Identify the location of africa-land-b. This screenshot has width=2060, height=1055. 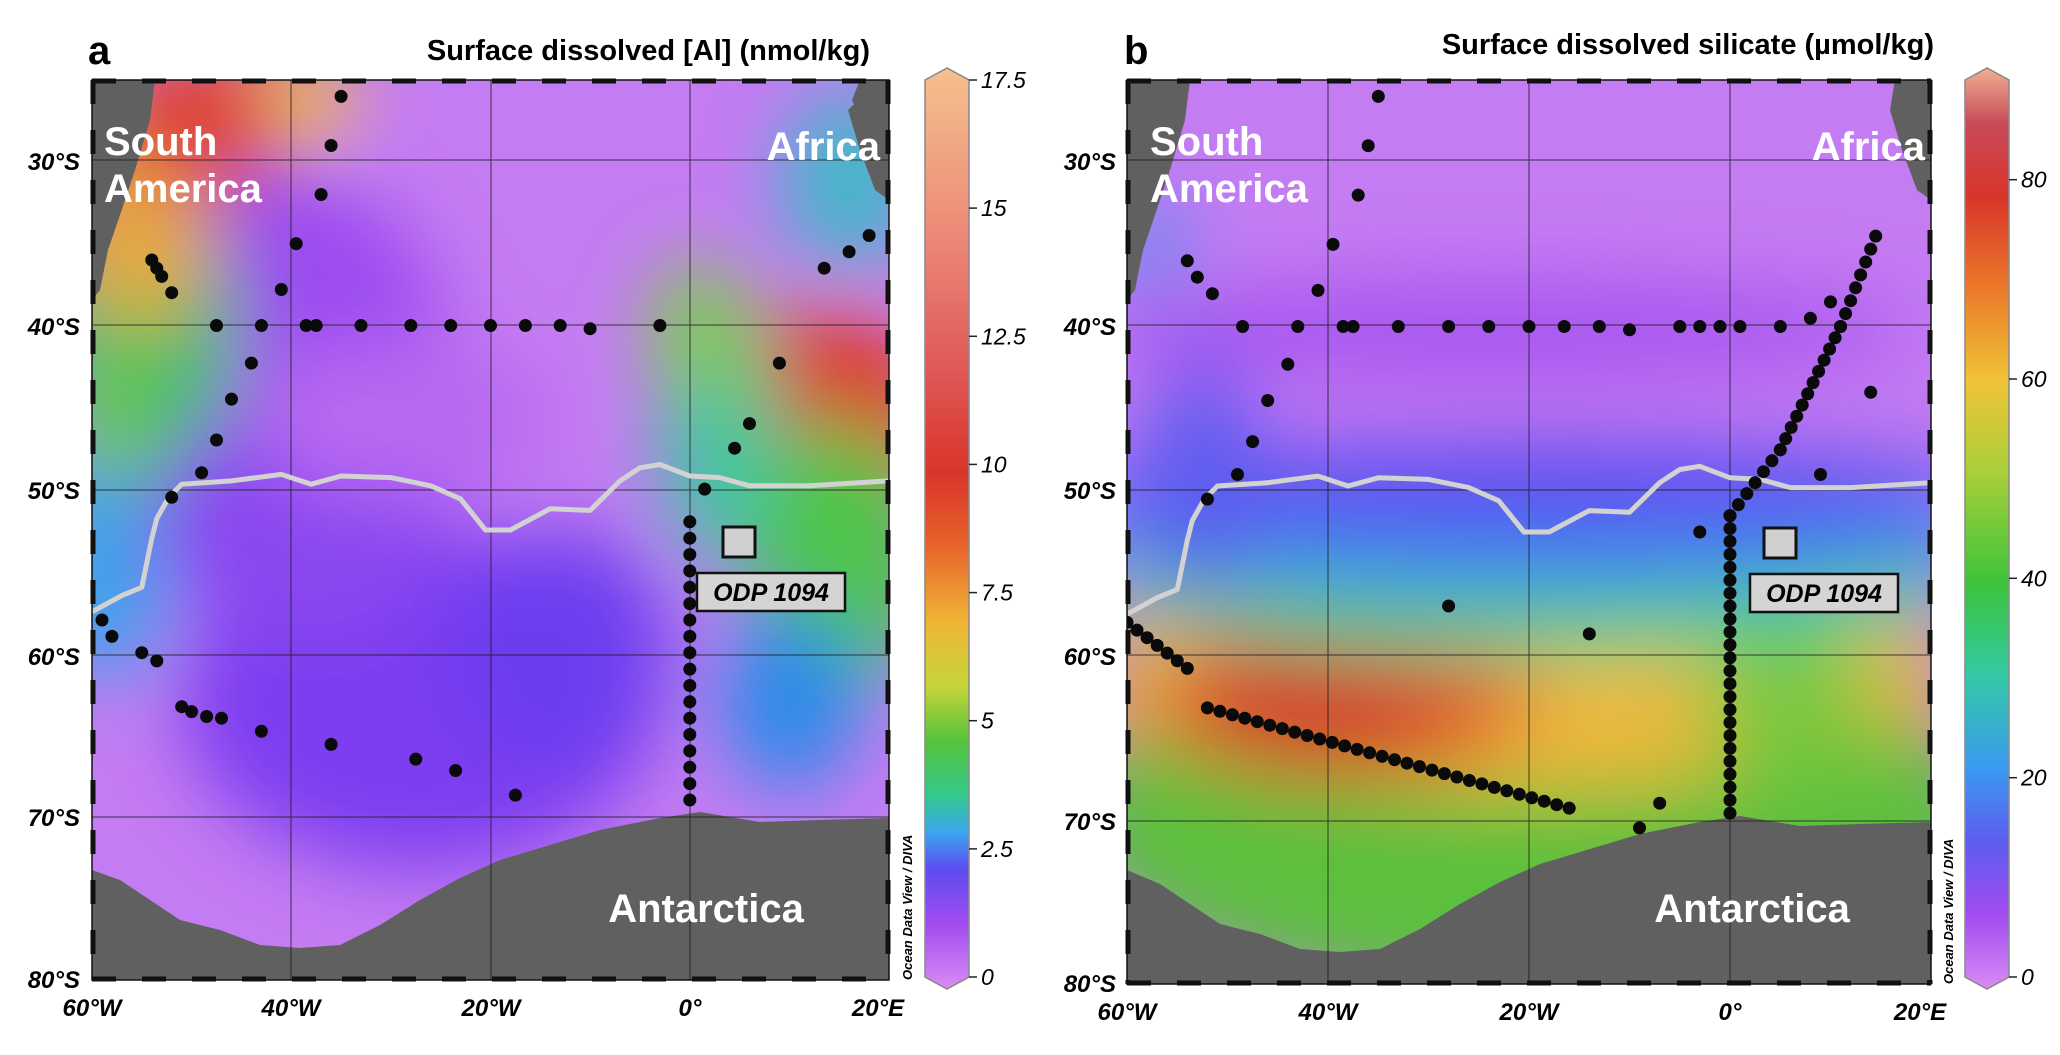
(1910, 140).